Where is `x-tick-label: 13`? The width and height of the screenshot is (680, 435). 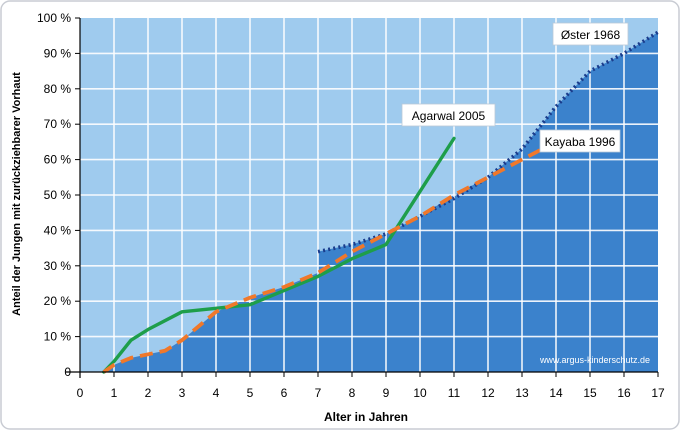
x-tick-label: 13 is located at coordinates (522, 393).